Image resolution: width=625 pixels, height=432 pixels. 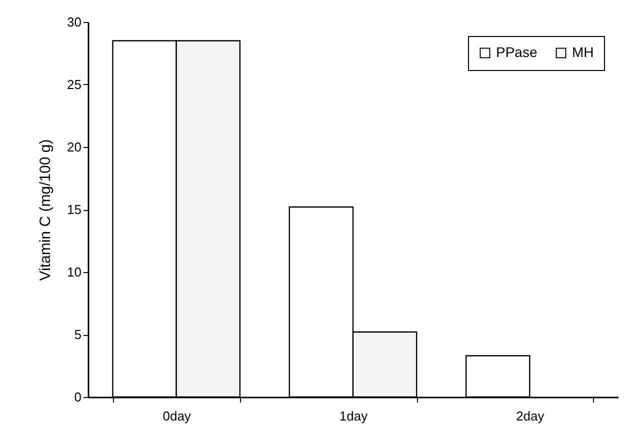 I want to click on legend-label: PPase, so click(x=517, y=52).